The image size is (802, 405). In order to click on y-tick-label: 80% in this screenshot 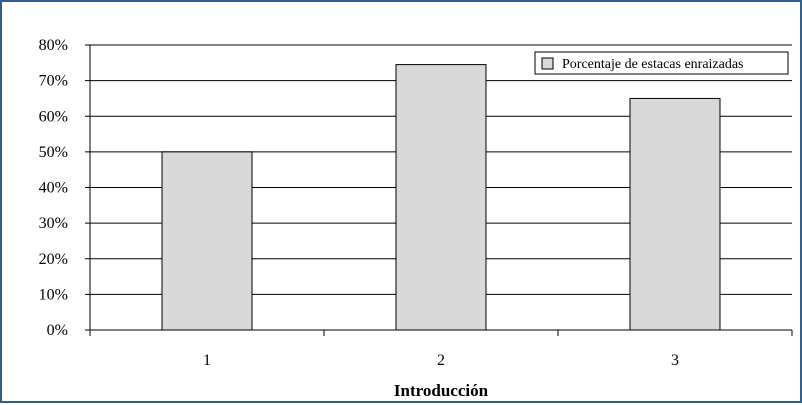, I will do `click(53, 45)`.